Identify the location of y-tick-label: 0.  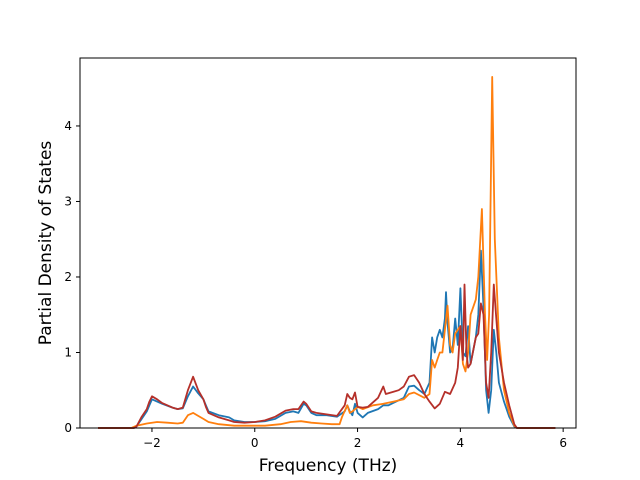
(68, 428).